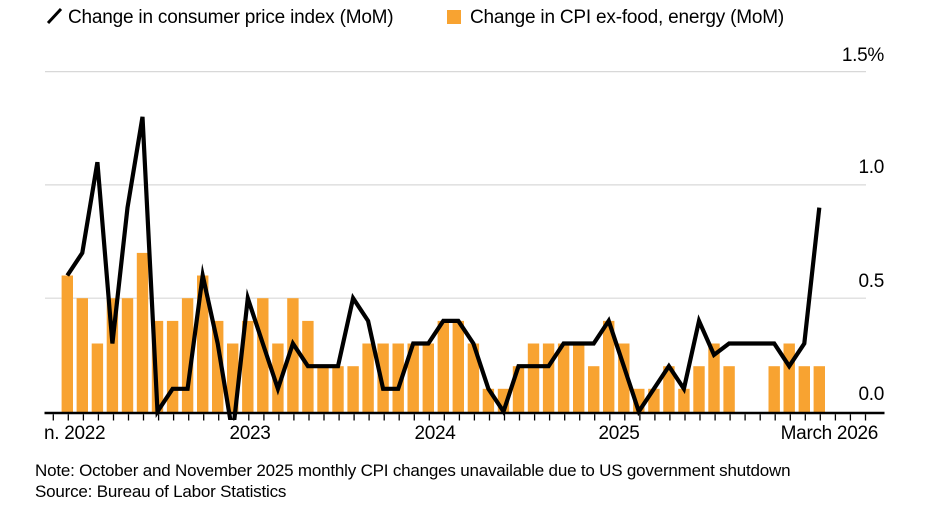 The image size is (932, 514). What do you see at coordinates (250, 433) in the screenshot?
I see `x-axis-label-2023: 2023` at bounding box center [250, 433].